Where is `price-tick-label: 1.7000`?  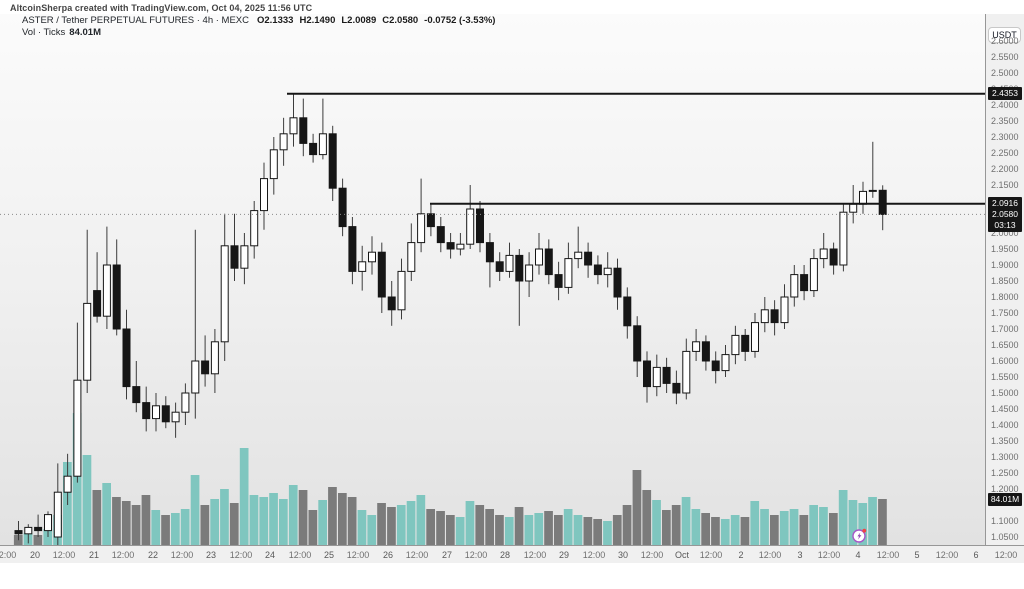
price-tick-label: 1.7000 is located at coordinates (1005, 328).